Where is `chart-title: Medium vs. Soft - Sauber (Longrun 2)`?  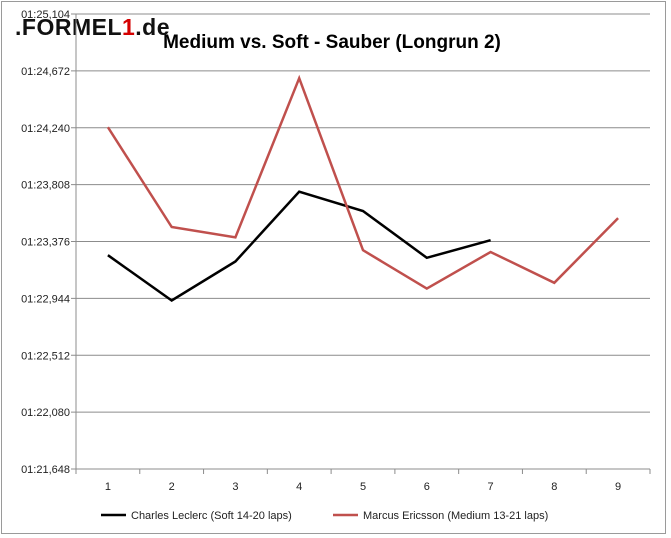 chart-title: Medium vs. Soft - Sauber (Longrun 2) is located at coordinates (332, 42).